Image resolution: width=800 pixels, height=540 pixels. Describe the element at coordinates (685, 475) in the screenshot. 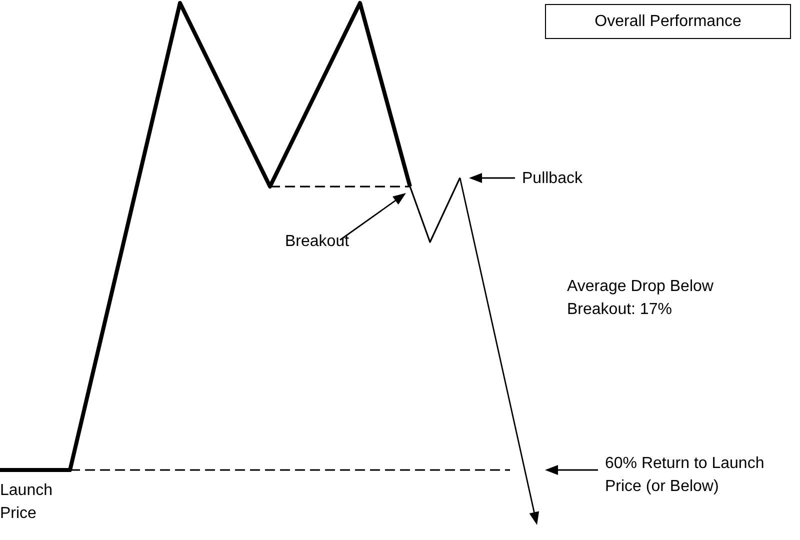

I see `annotation: 60% Return to Launch Price (or Below)` at that location.